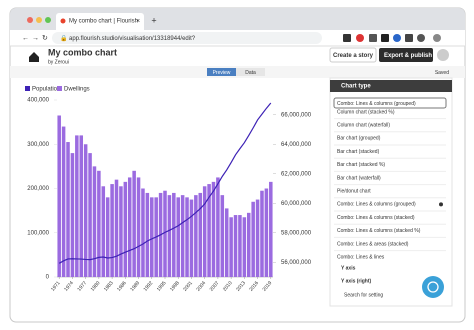 Image resolution: width=474 pixels, height=330 pixels. I want to click on save-status: Saved, so click(442, 73).